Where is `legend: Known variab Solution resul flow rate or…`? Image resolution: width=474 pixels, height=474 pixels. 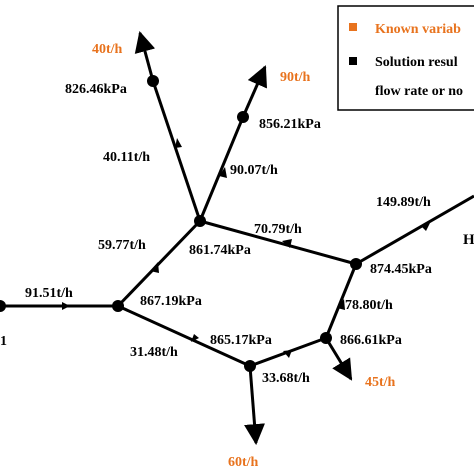
legend: Known variab Solution resul flow rate or… is located at coordinates (405, 58).